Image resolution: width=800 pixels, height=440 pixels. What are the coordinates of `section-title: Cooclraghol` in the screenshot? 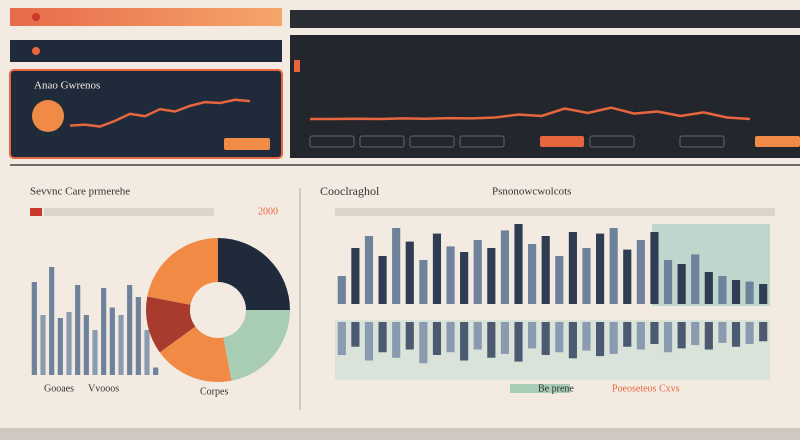 It's located at (350, 191).